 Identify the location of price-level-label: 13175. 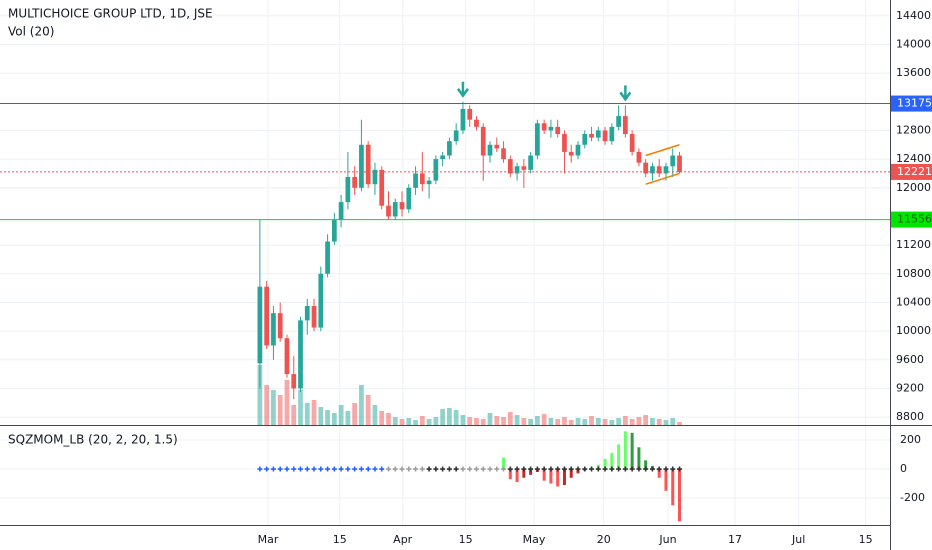
(914, 103).